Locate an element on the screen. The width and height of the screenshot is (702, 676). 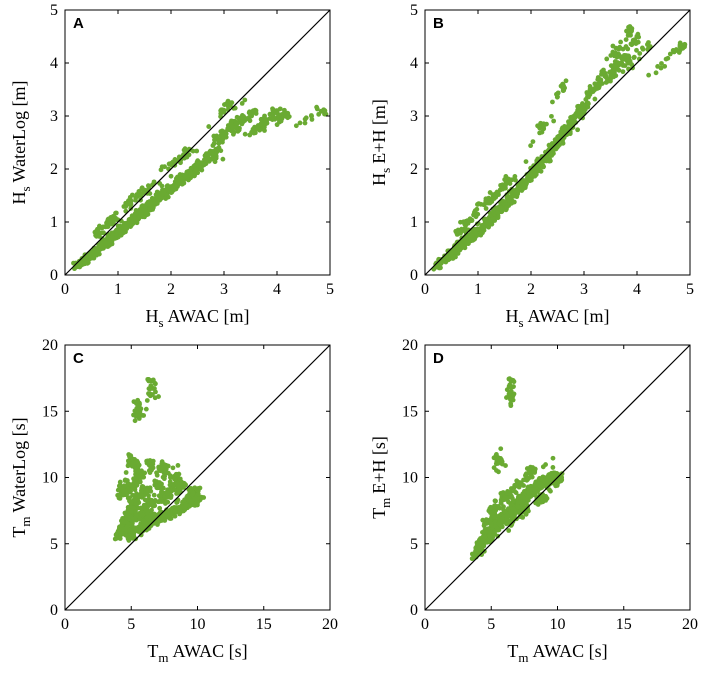
x-tick-label: 1 is located at coordinates (118, 289).